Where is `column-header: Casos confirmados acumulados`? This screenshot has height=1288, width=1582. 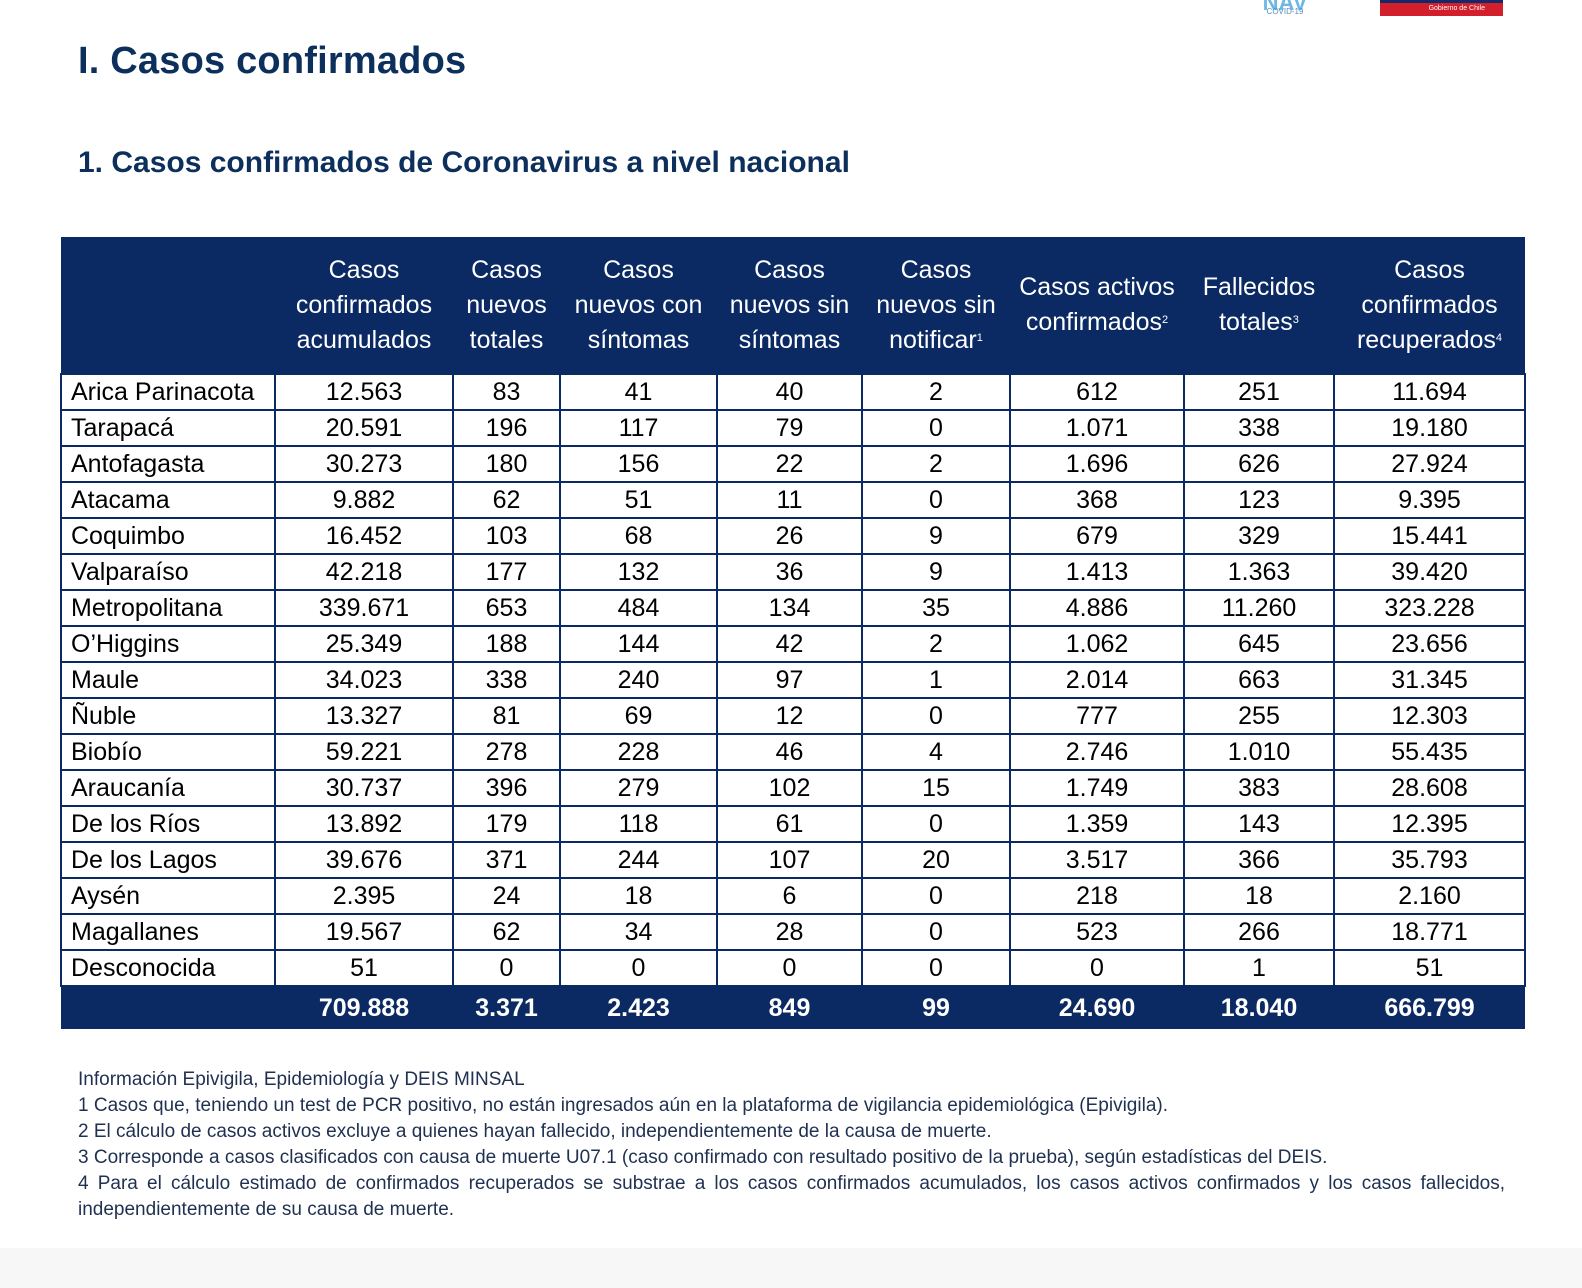
column-header: Casos confirmados acumulados is located at coordinates (364, 305).